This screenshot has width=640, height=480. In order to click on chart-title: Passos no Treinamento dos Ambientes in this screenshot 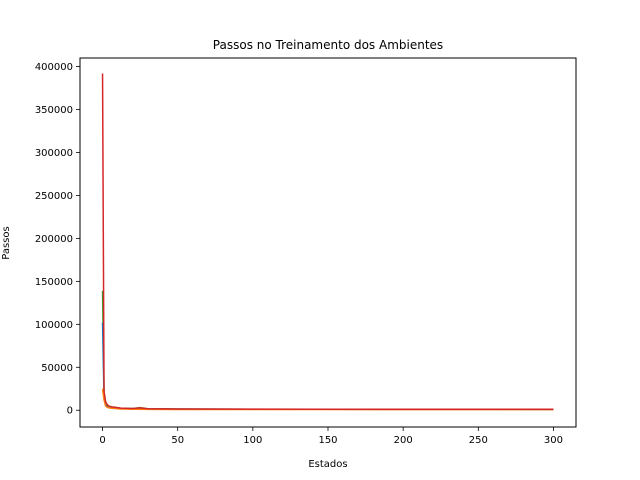, I will do `click(328, 45)`.